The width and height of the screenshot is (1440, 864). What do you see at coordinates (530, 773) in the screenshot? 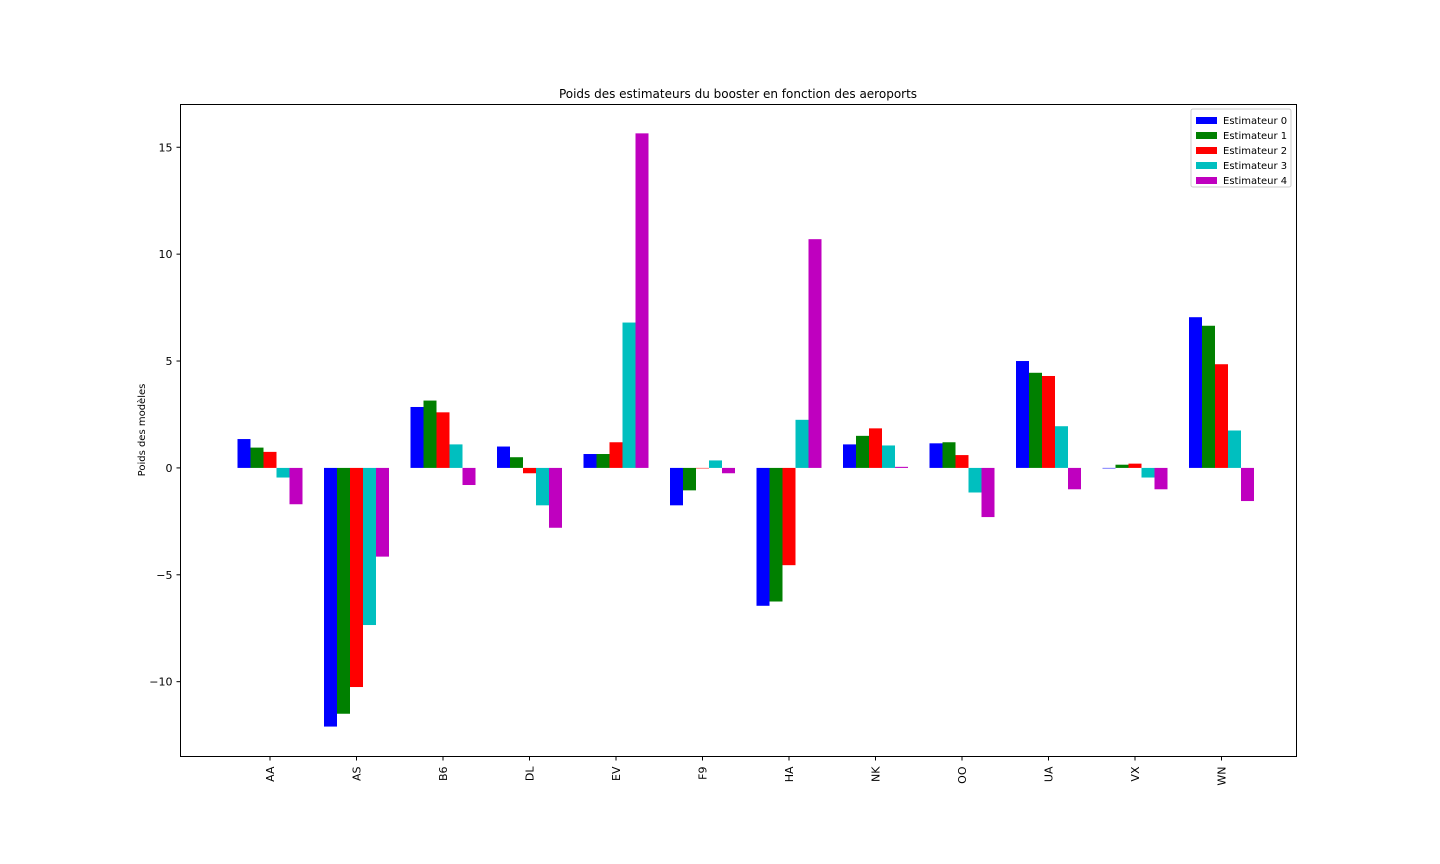
I see `x-tick-label-dl: DL` at bounding box center [530, 773].